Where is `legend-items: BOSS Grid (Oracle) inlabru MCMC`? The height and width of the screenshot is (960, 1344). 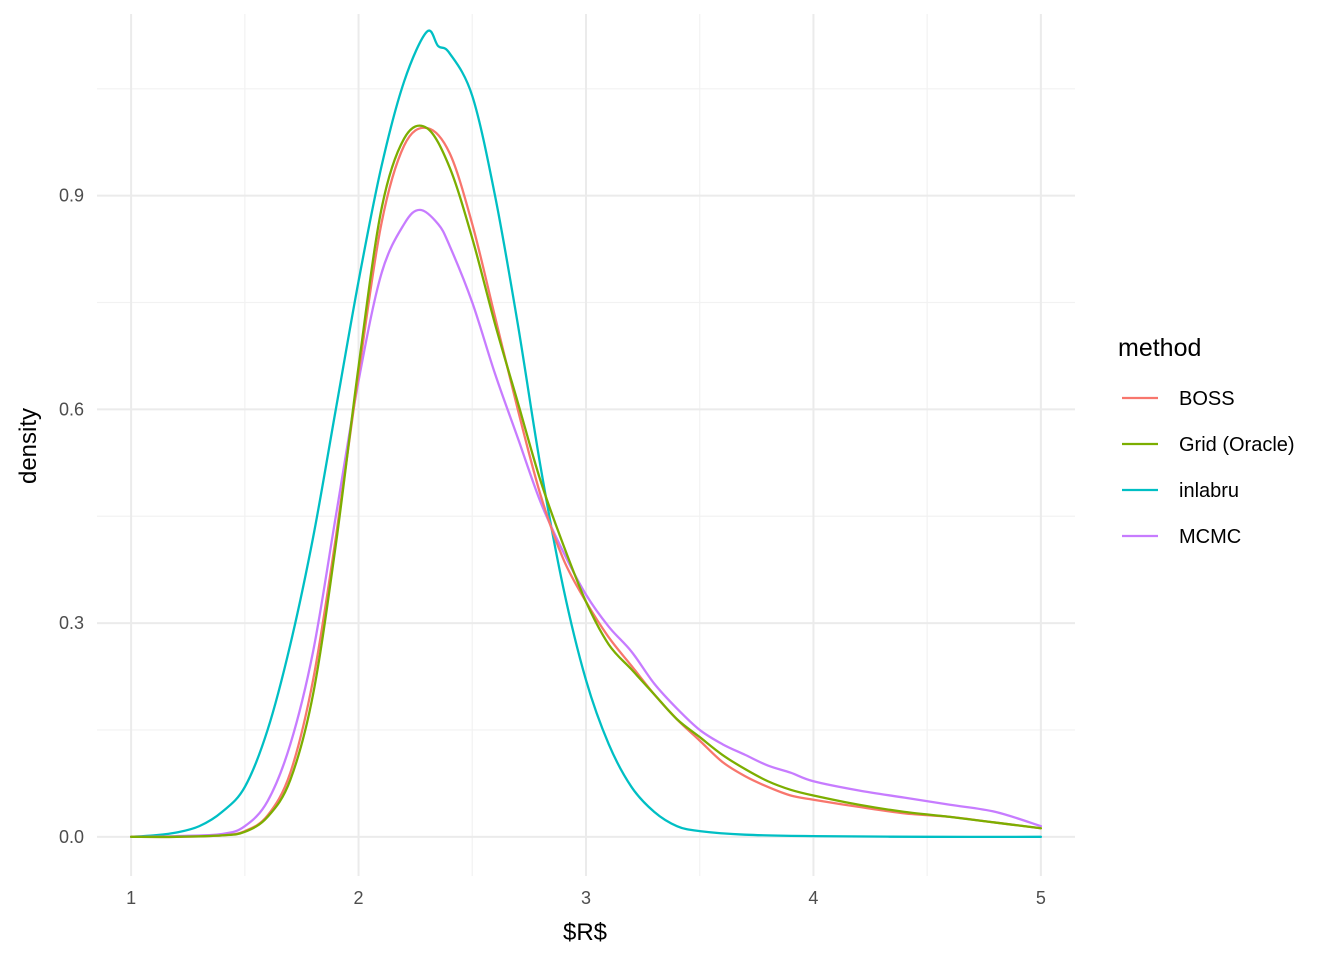
legend-items: BOSS Grid (Oracle) inlabru MCMC is located at coordinates (1208, 468).